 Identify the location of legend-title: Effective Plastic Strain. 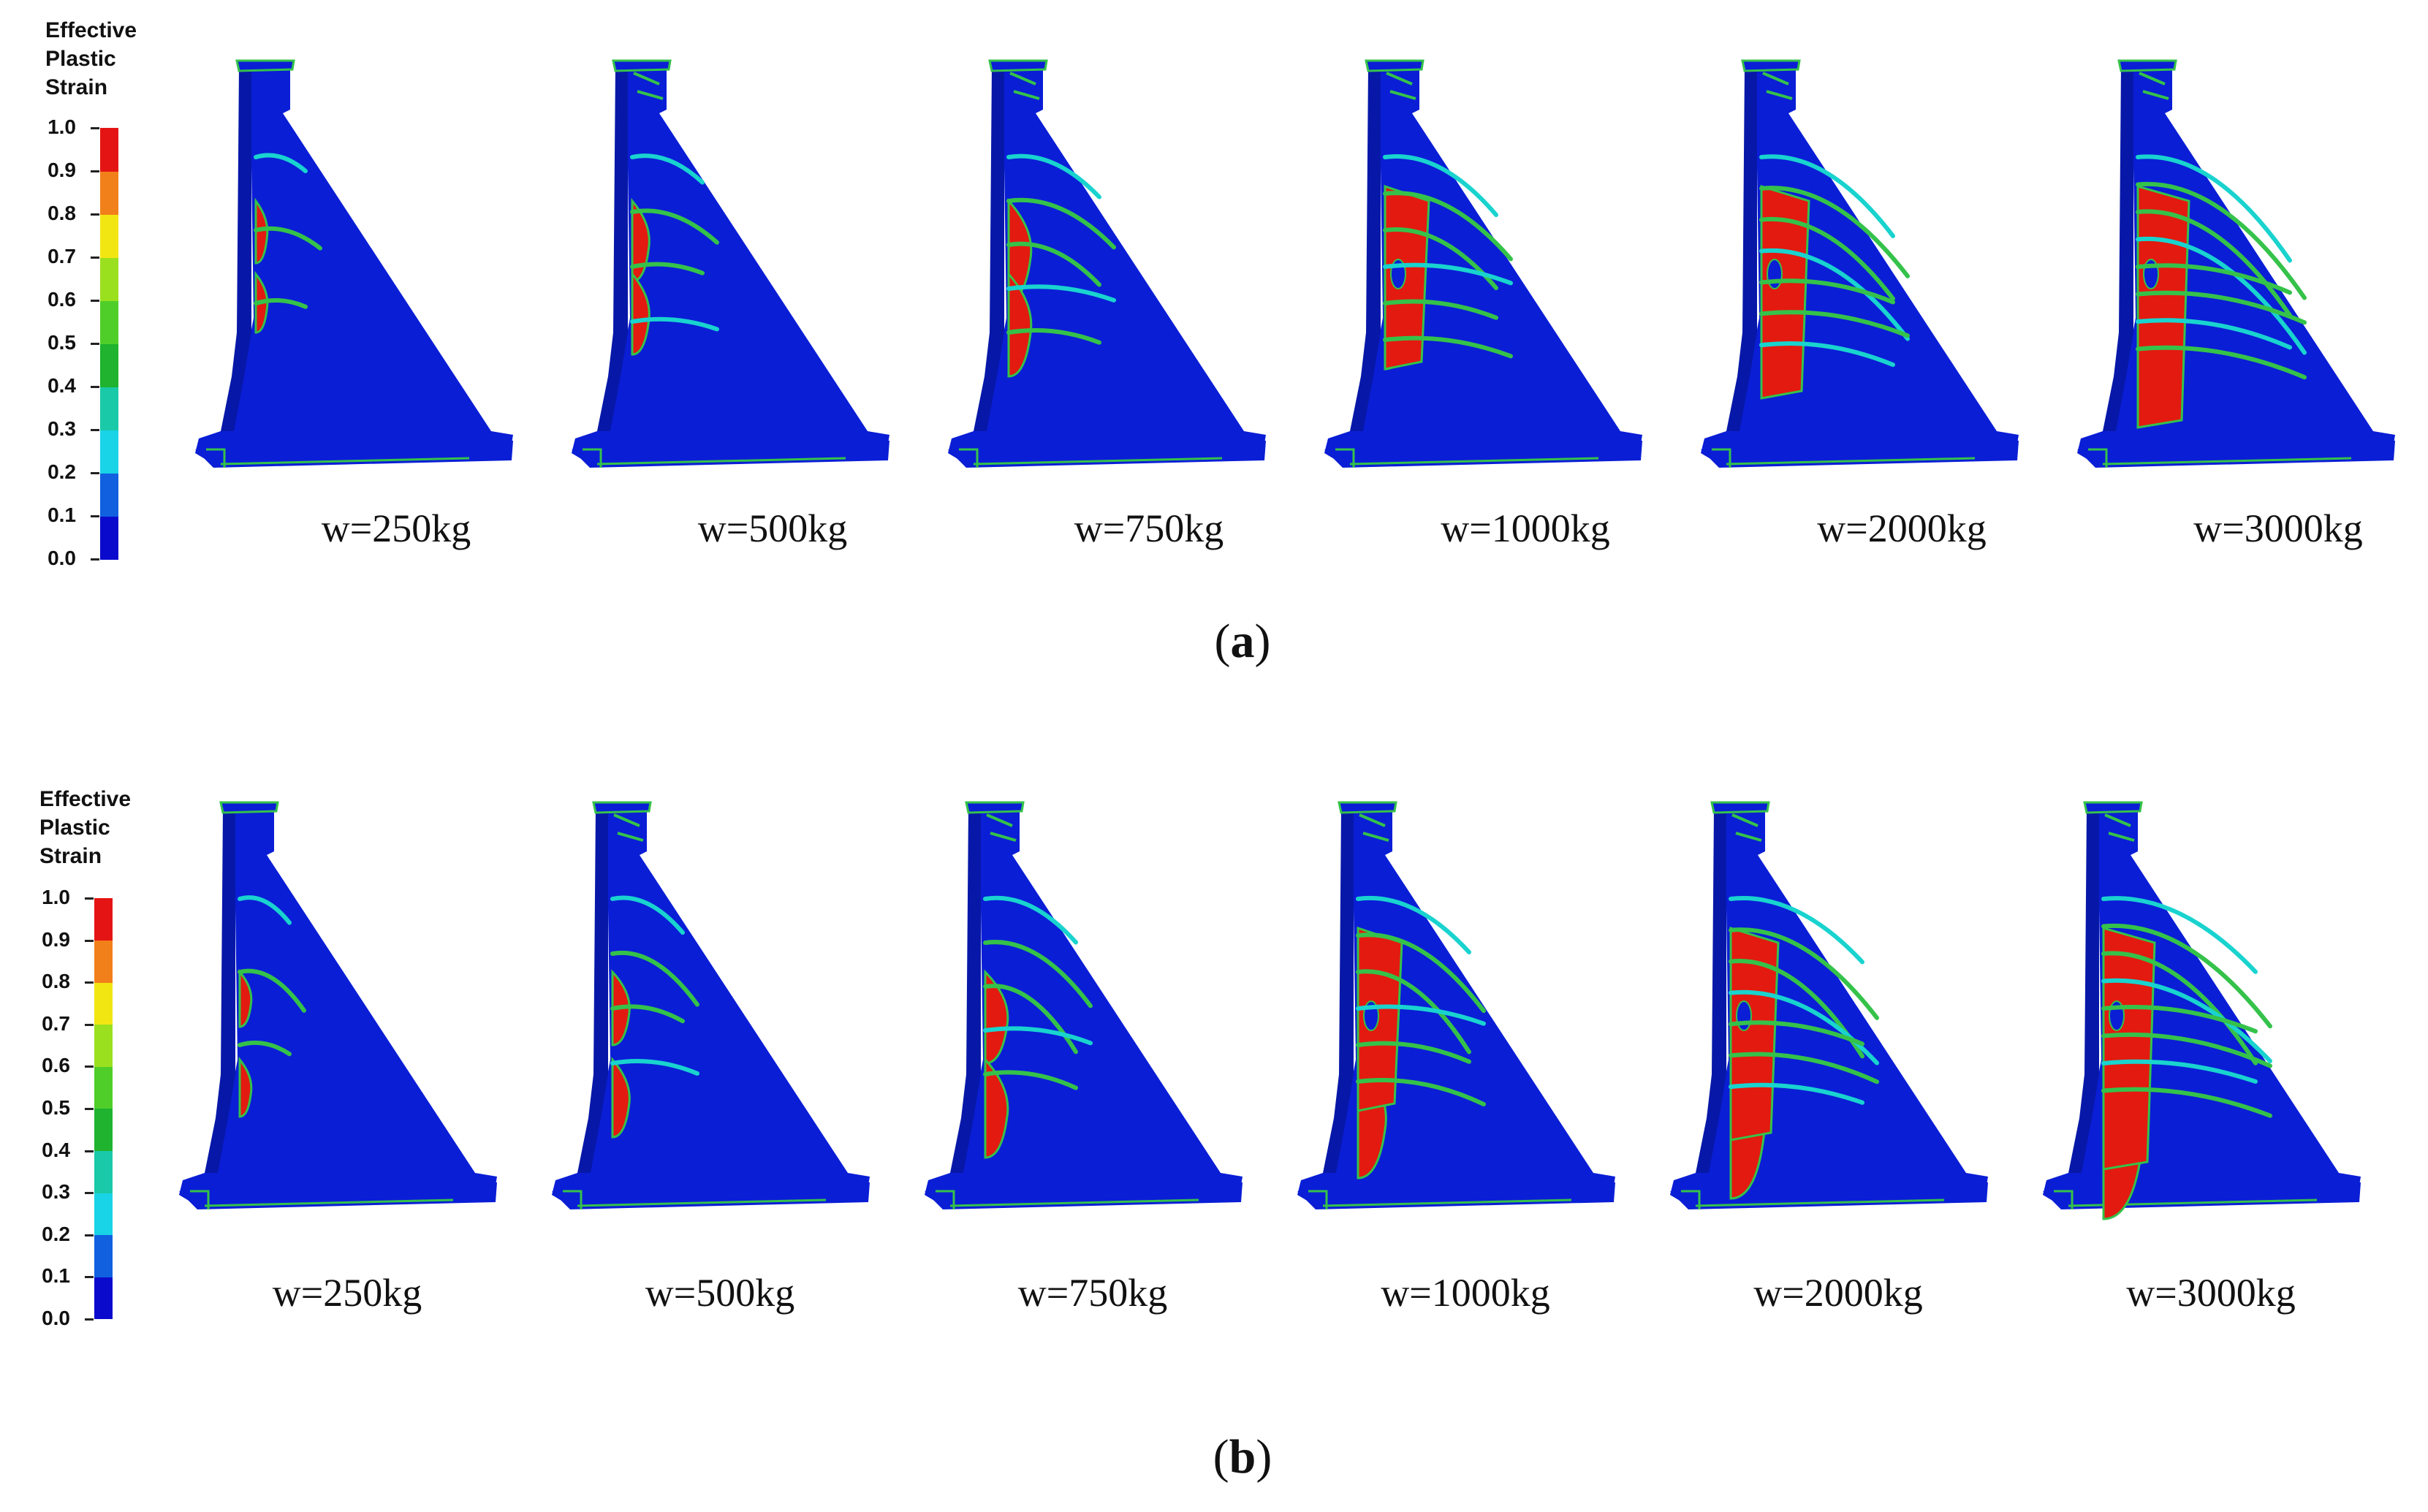
(91, 58).